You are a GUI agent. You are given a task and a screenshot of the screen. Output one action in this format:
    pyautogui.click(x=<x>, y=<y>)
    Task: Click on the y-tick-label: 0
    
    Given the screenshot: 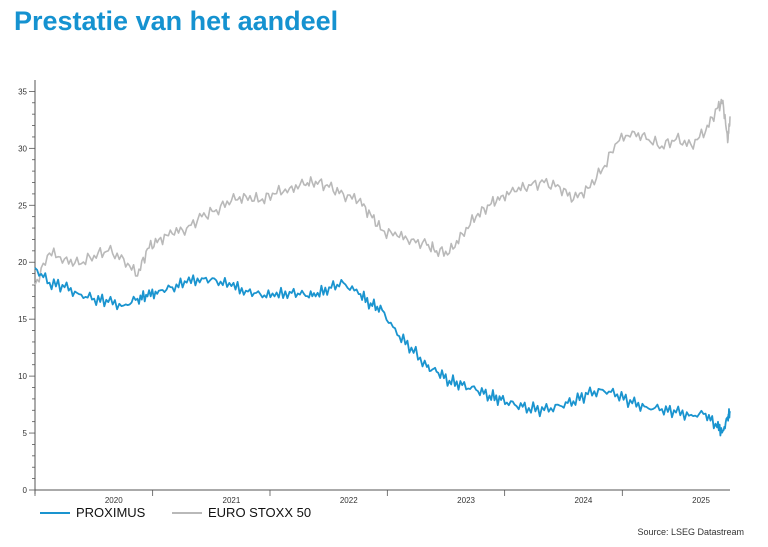 What is the action you would take?
    pyautogui.click(x=25, y=490)
    